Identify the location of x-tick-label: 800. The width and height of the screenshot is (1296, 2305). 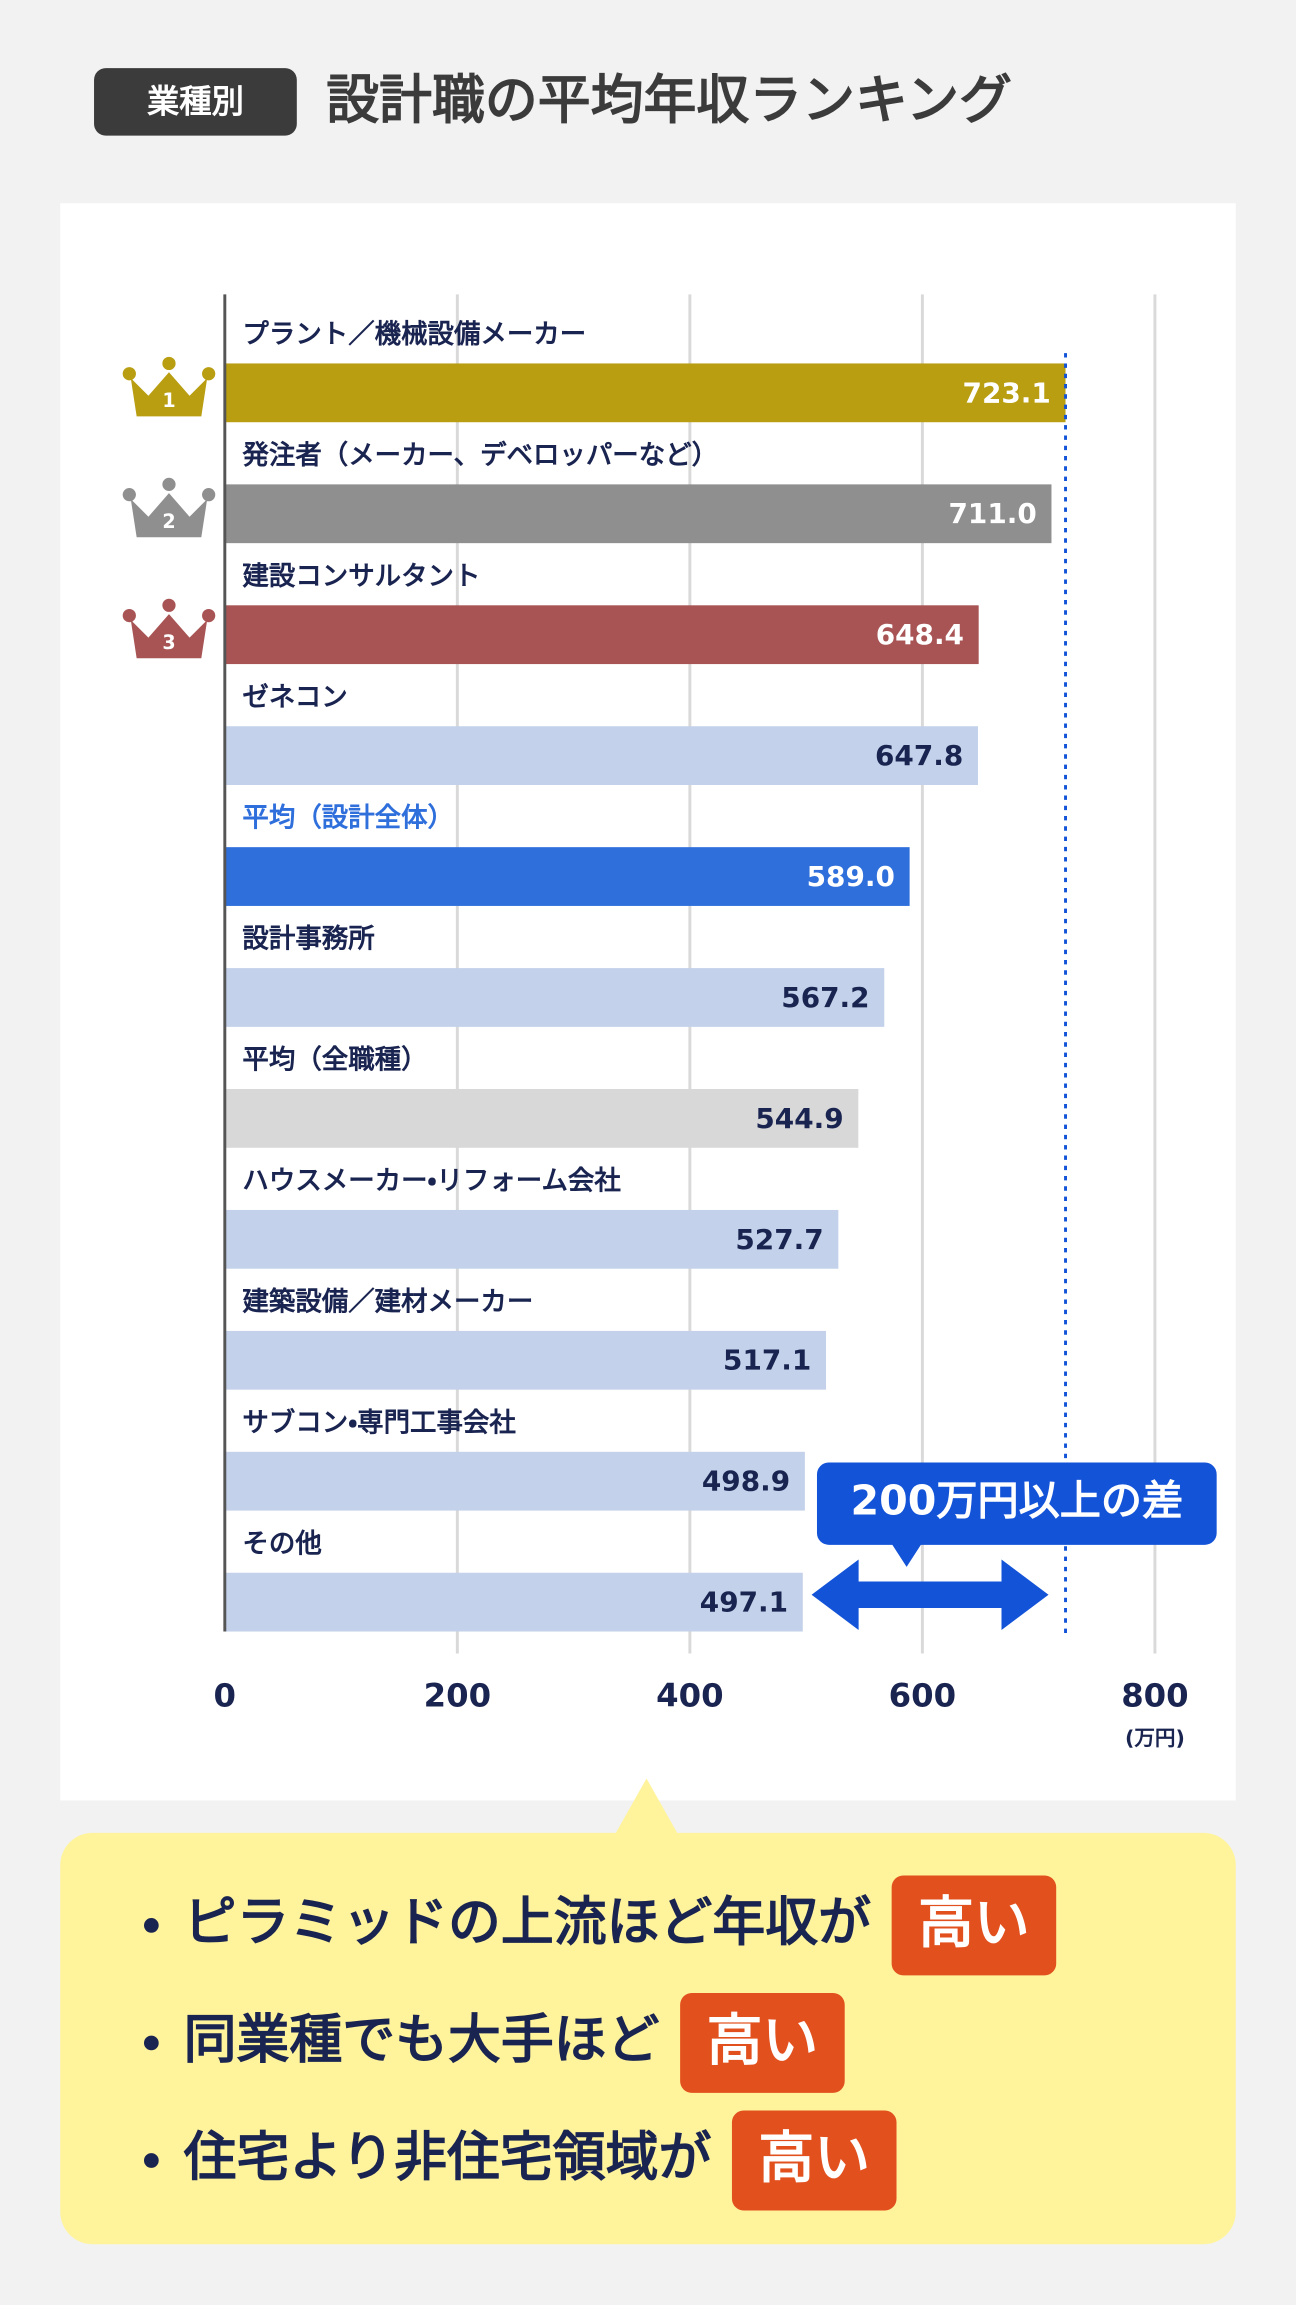
(1154, 1696).